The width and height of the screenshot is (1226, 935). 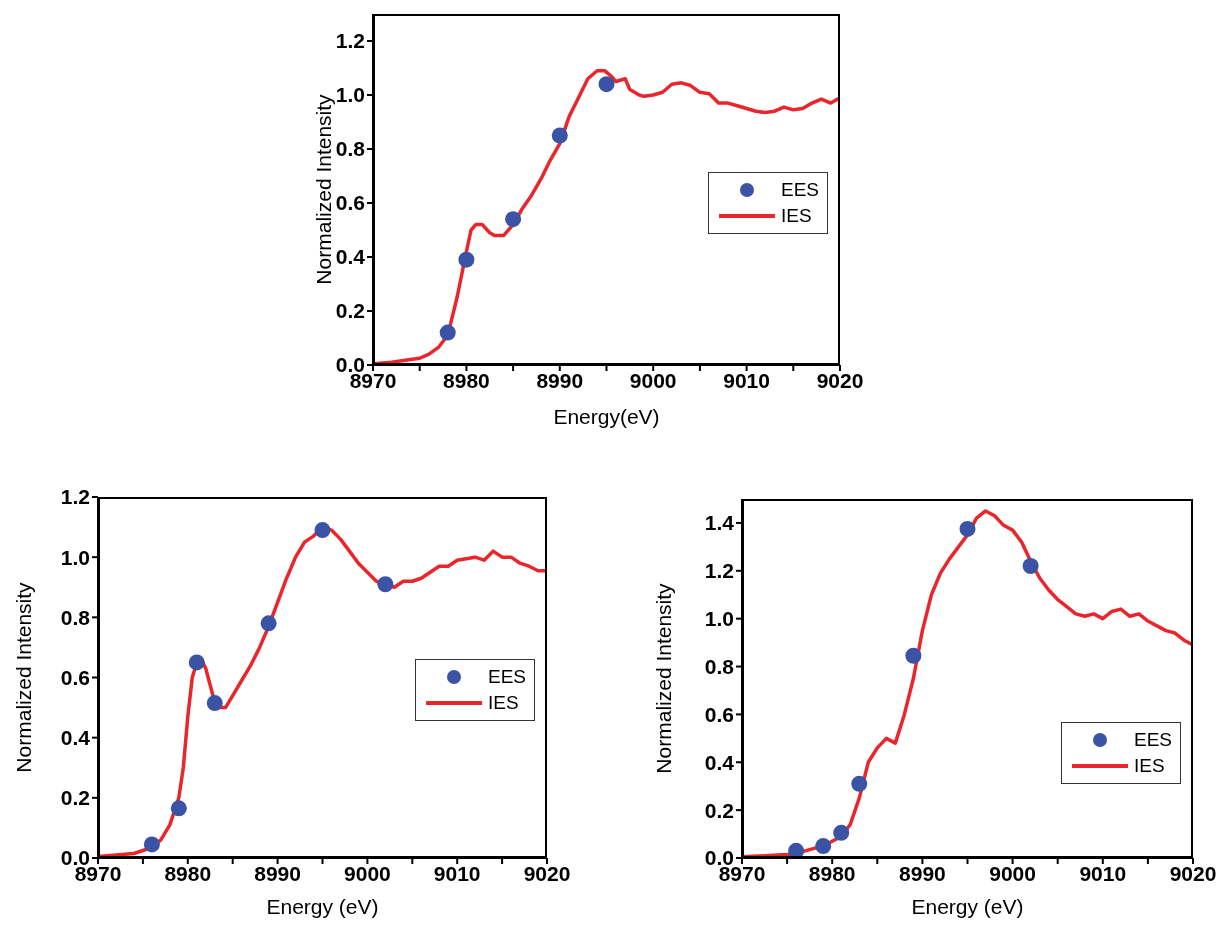 What do you see at coordinates (719, 523) in the screenshot?
I see `y-tick-label: 1.4` at bounding box center [719, 523].